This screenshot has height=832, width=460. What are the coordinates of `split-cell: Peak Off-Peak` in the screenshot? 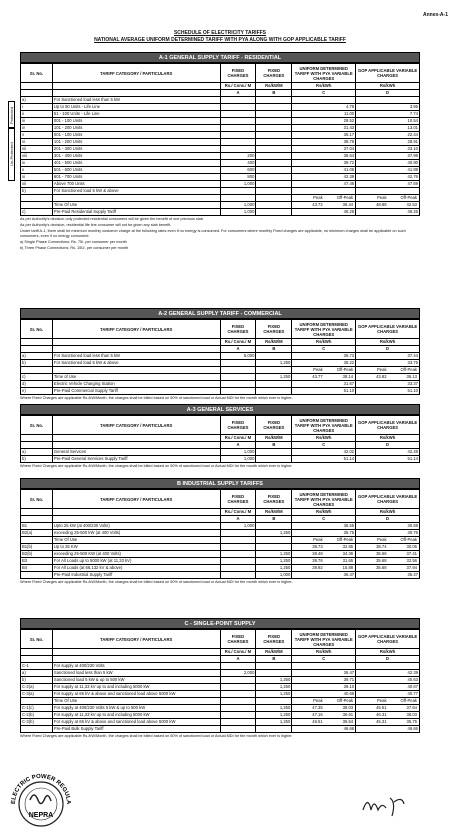 It's located at (323, 701).